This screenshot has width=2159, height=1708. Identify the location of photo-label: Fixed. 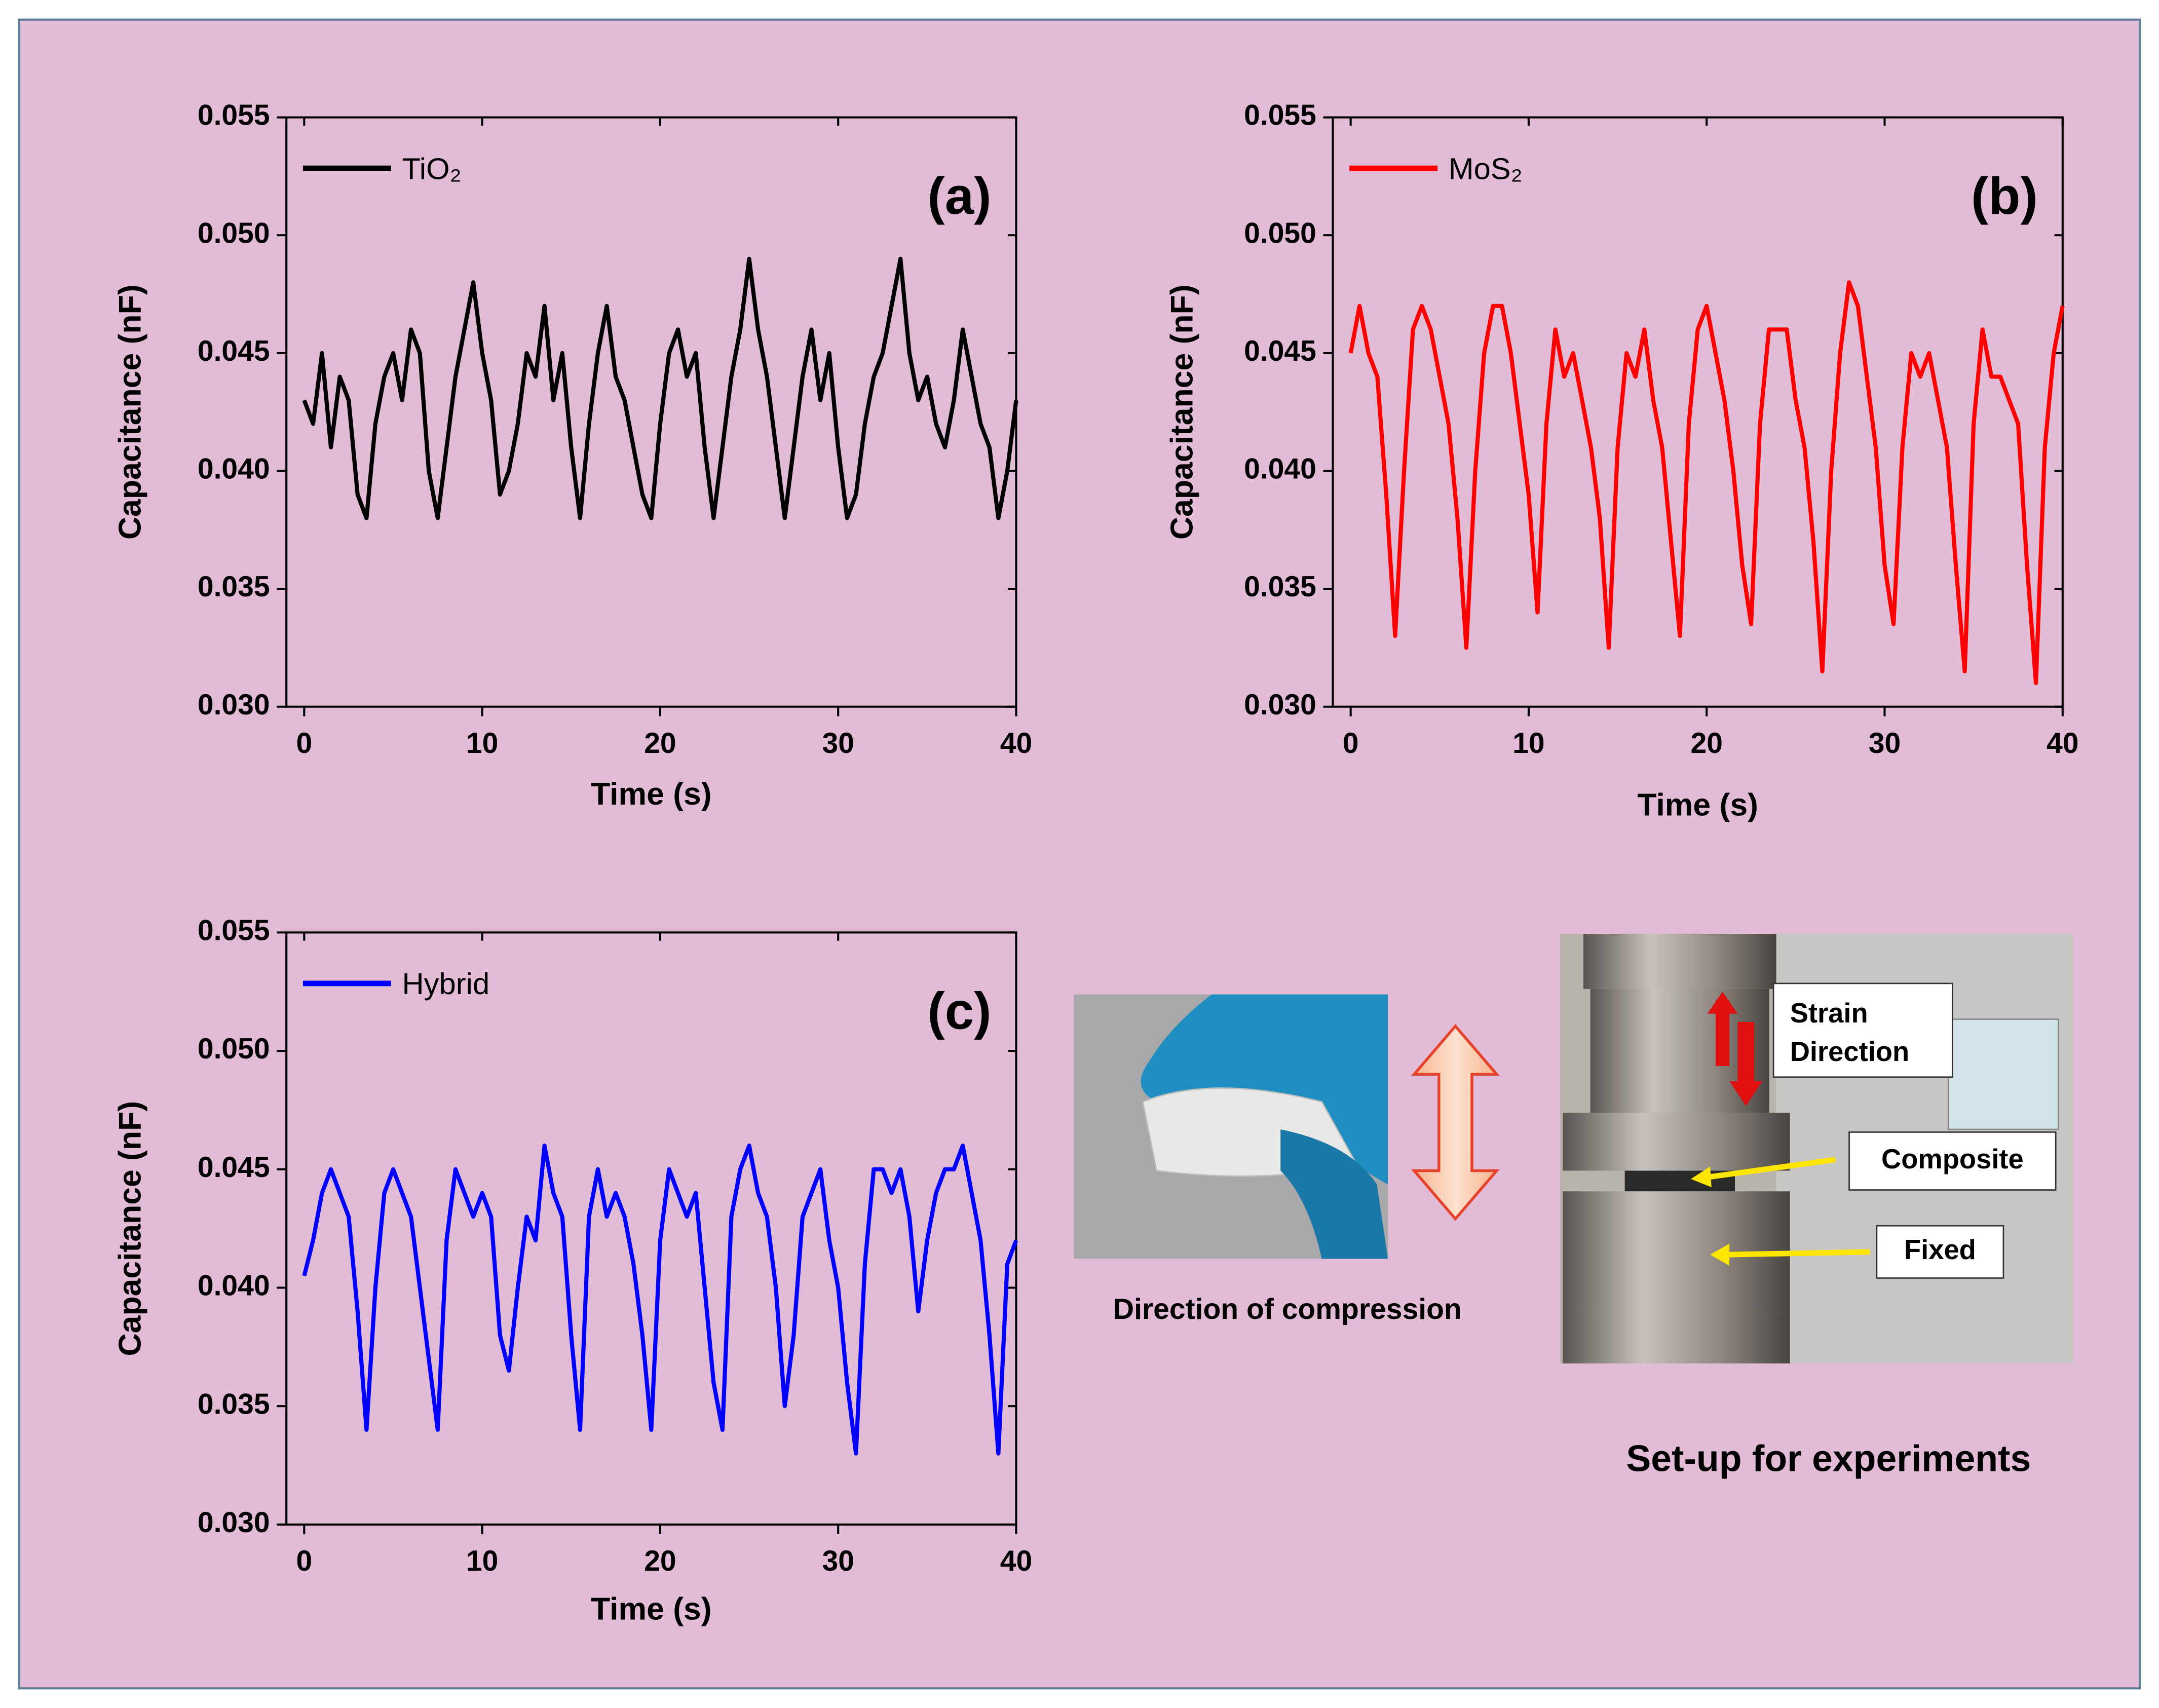
(1940, 1249).